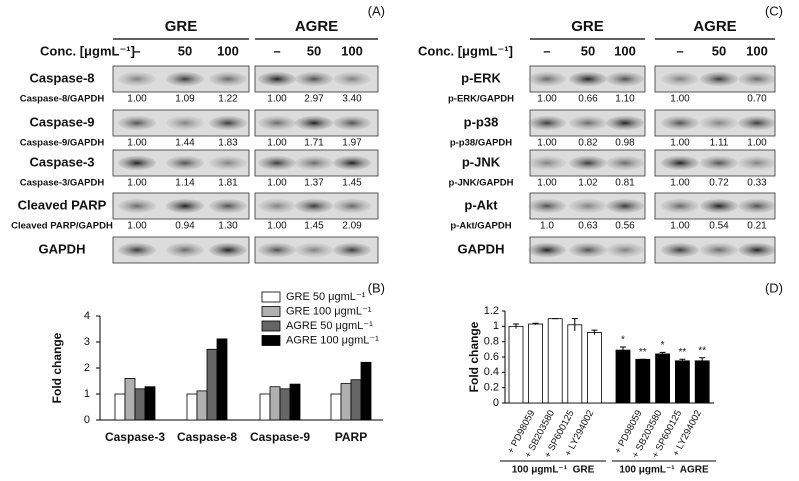  I want to click on conc-label: Conc. [μgmL⁻¹], so click(465, 50).